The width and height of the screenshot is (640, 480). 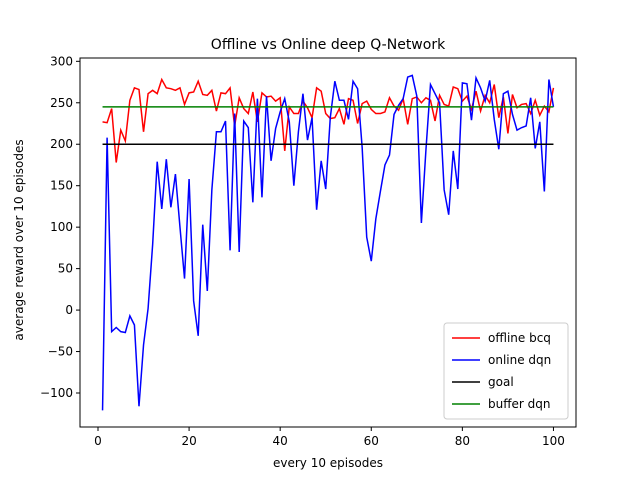 What do you see at coordinates (61, 186) in the screenshot?
I see `y-tick-label: 150` at bounding box center [61, 186].